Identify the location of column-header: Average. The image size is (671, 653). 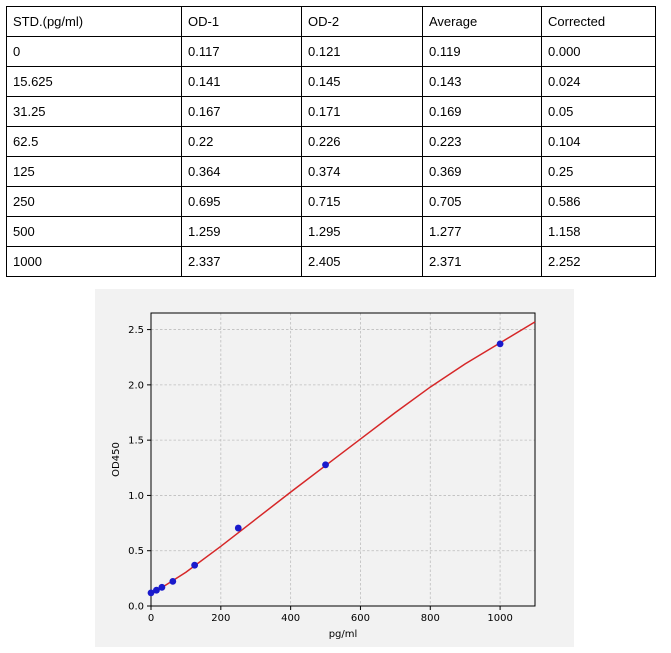
(482, 21).